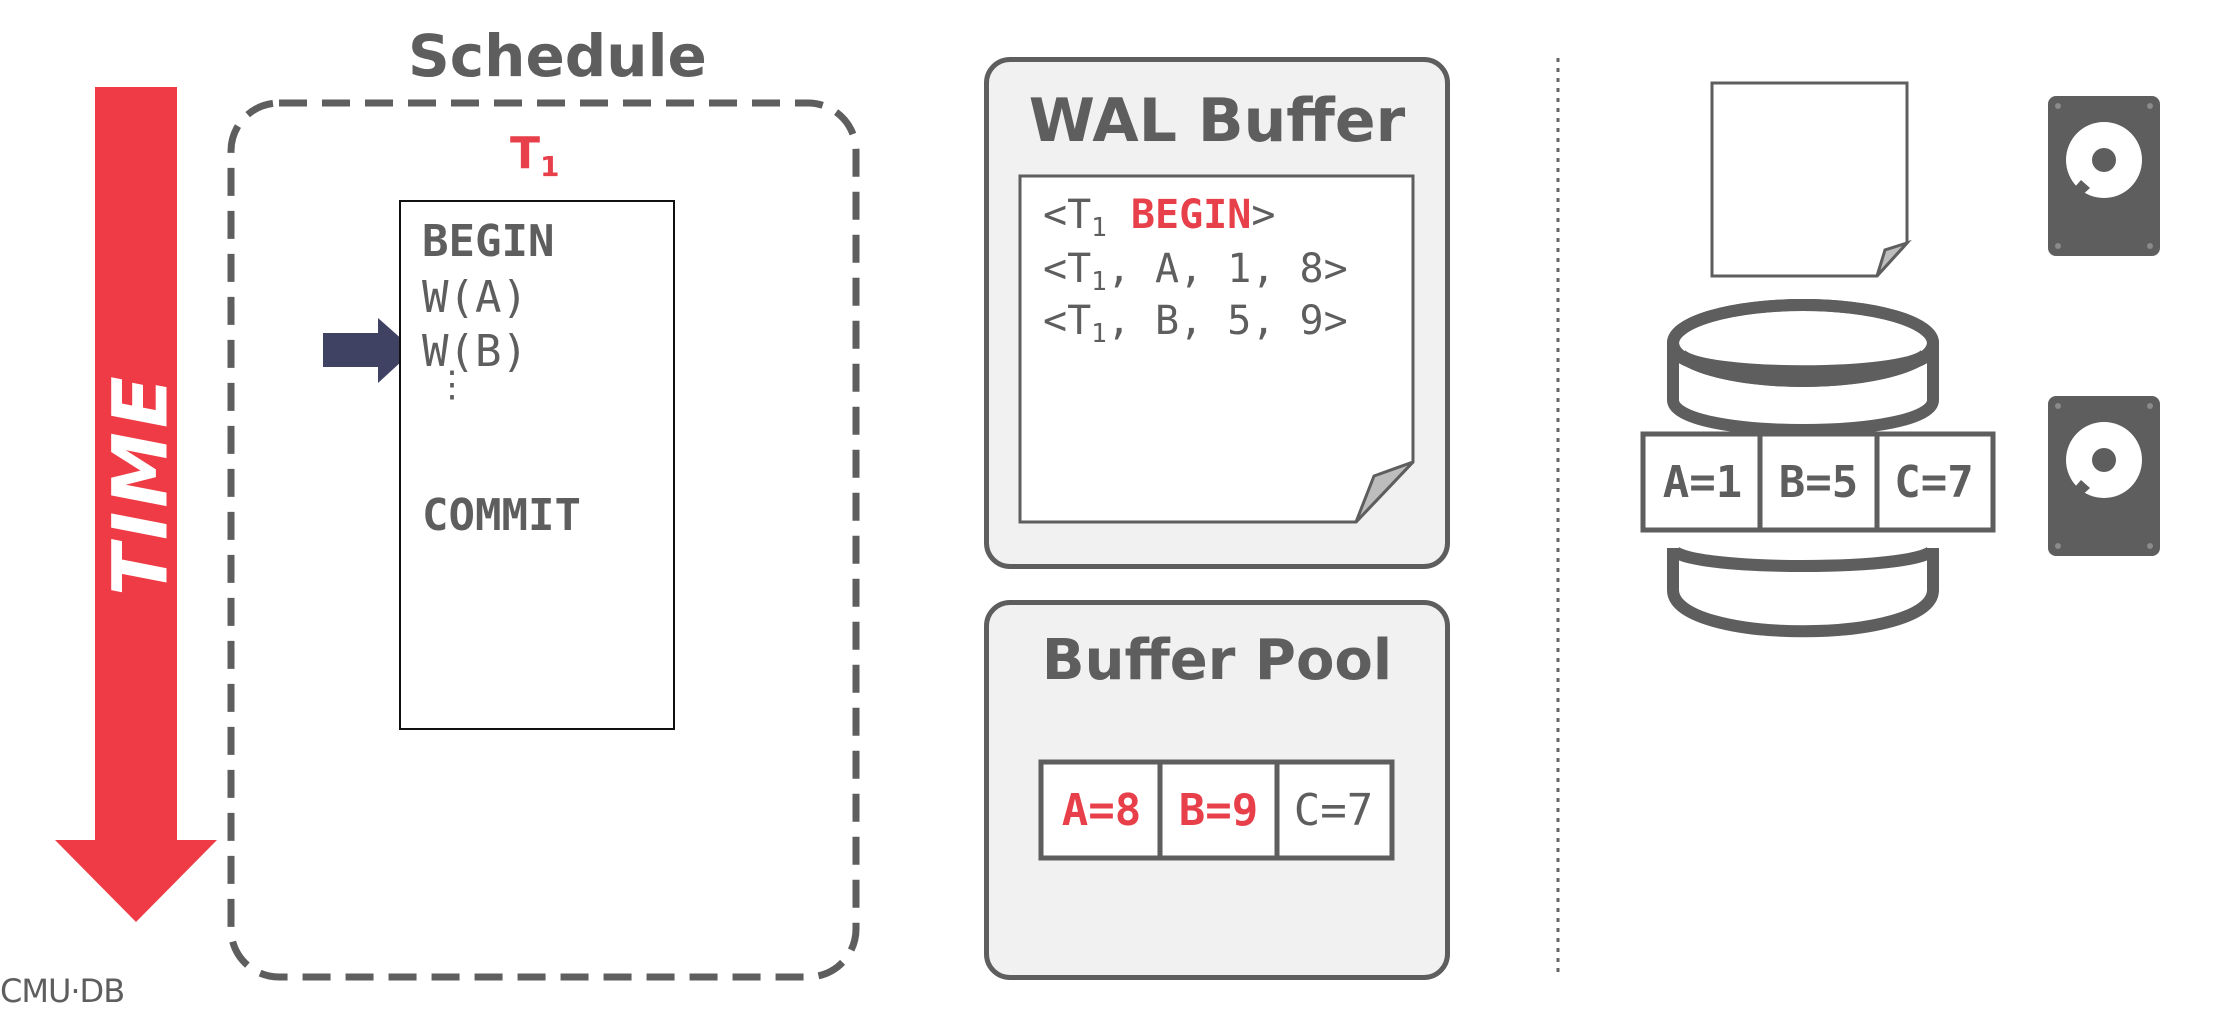  What do you see at coordinates (537, 465) in the screenshot?
I see `txn-box` at bounding box center [537, 465].